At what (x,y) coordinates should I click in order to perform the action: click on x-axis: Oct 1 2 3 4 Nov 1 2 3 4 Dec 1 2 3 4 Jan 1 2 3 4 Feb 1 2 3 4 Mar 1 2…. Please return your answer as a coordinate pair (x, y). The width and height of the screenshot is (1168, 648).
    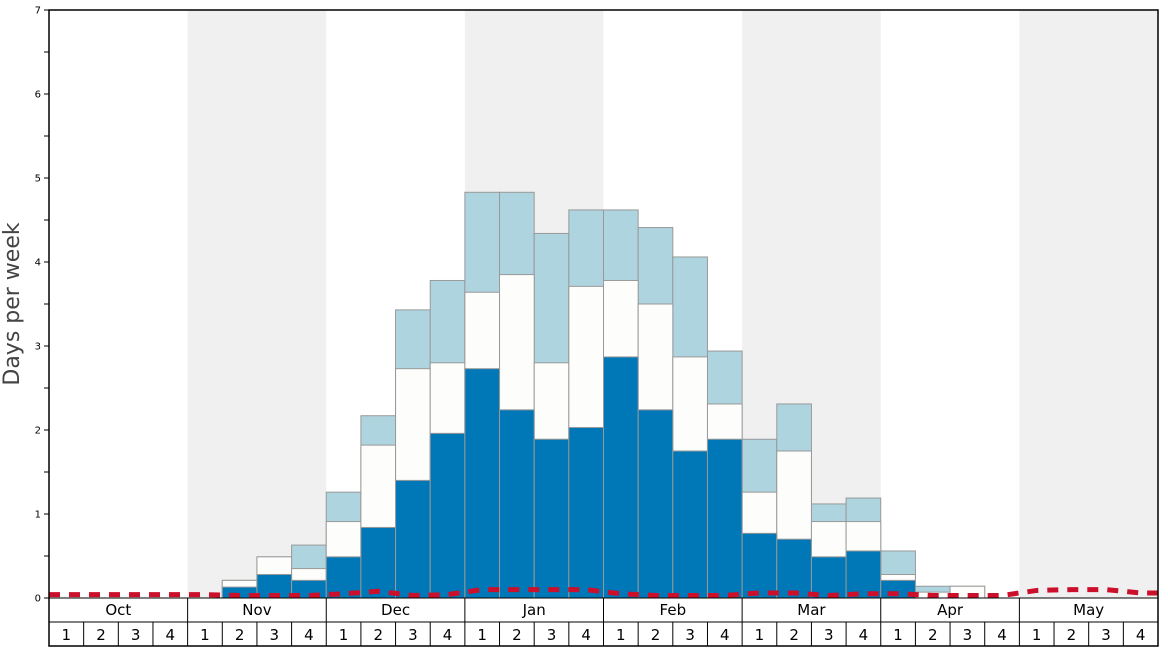
    Looking at the image, I should click on (603, 621).